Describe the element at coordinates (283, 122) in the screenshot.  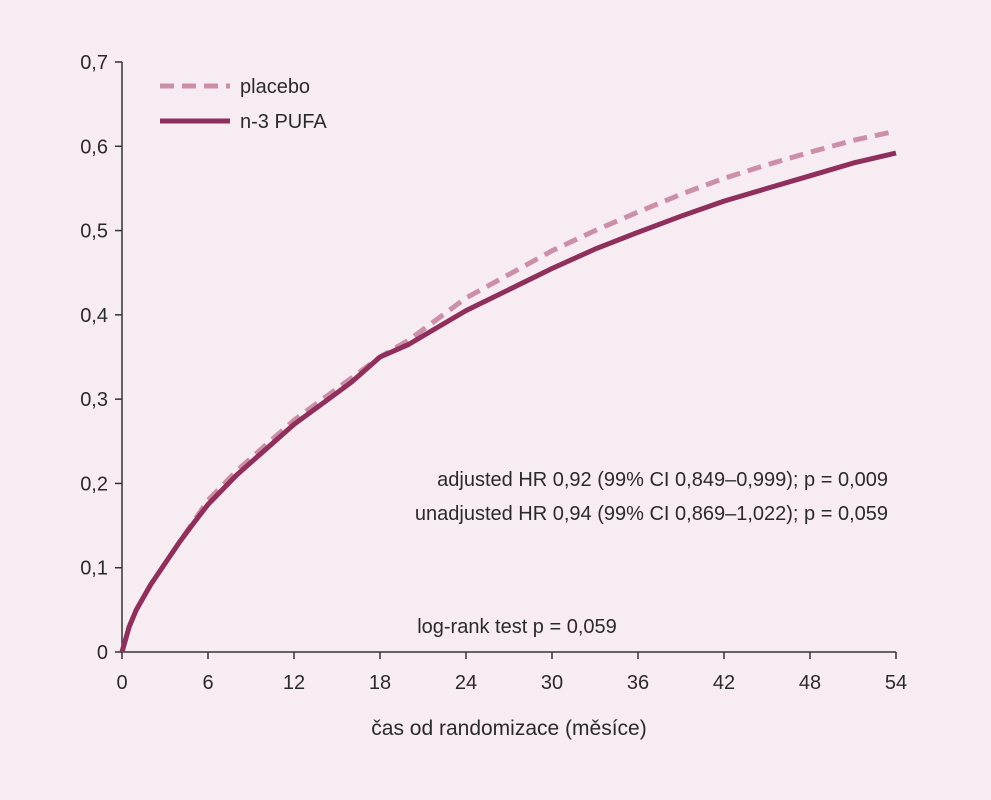
I see `legend-label-n3pufa: n-3 PUFA` at that location.